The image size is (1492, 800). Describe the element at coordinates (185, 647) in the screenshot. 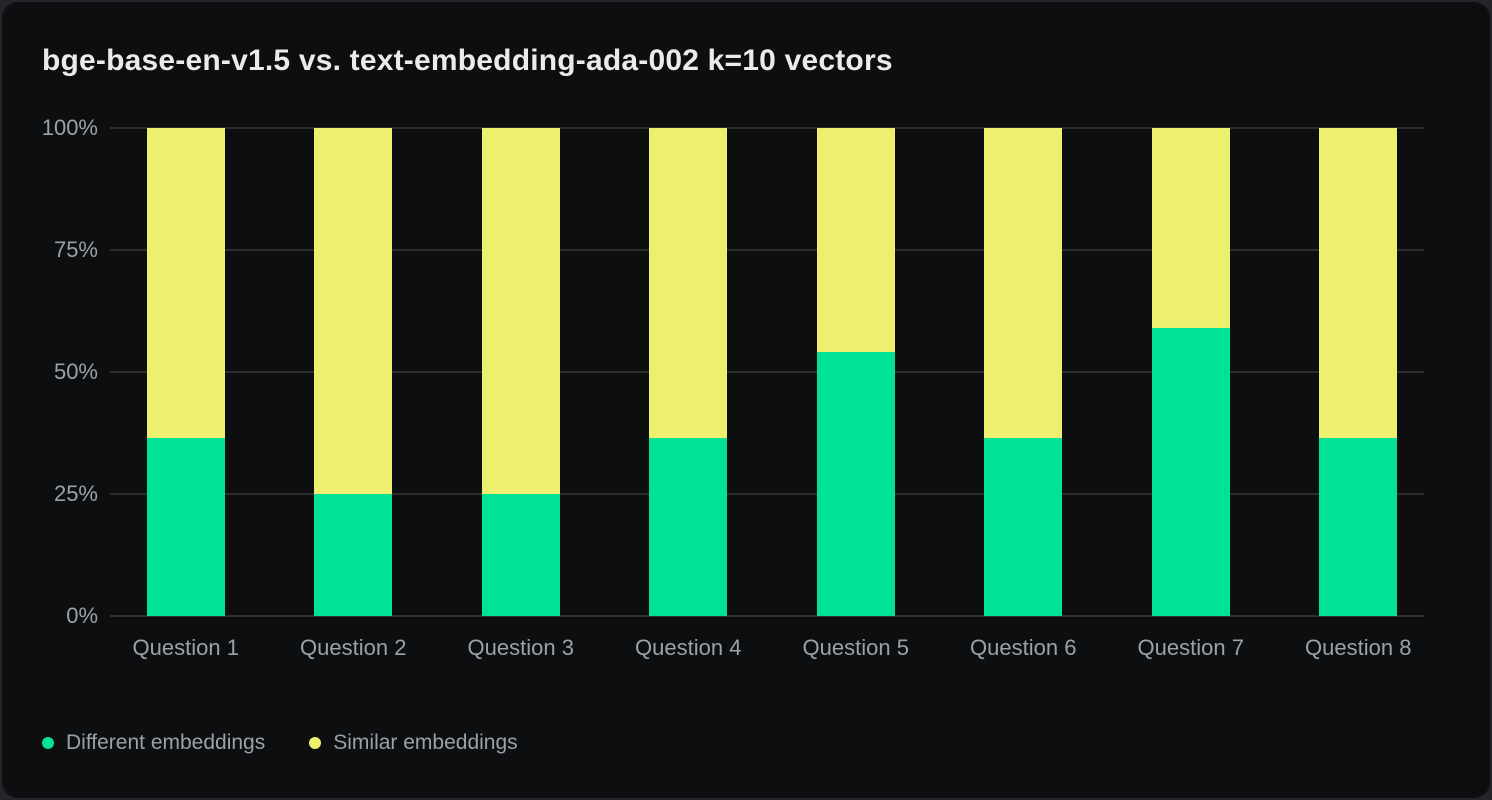

I see `x-axis-label-question-1: Question 1` at that location.